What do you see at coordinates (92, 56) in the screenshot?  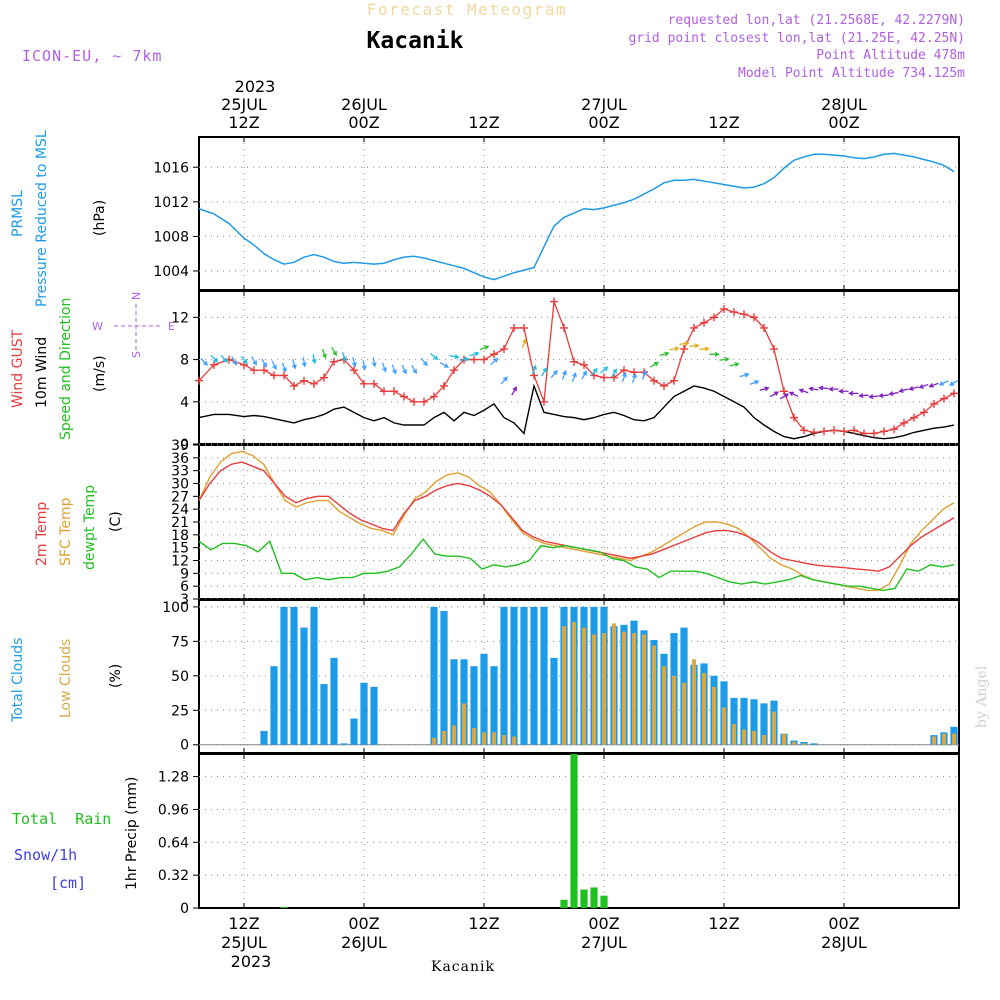 I see `model-label: ICON-EU, ~ 7km` at bounding box center [92, 56].